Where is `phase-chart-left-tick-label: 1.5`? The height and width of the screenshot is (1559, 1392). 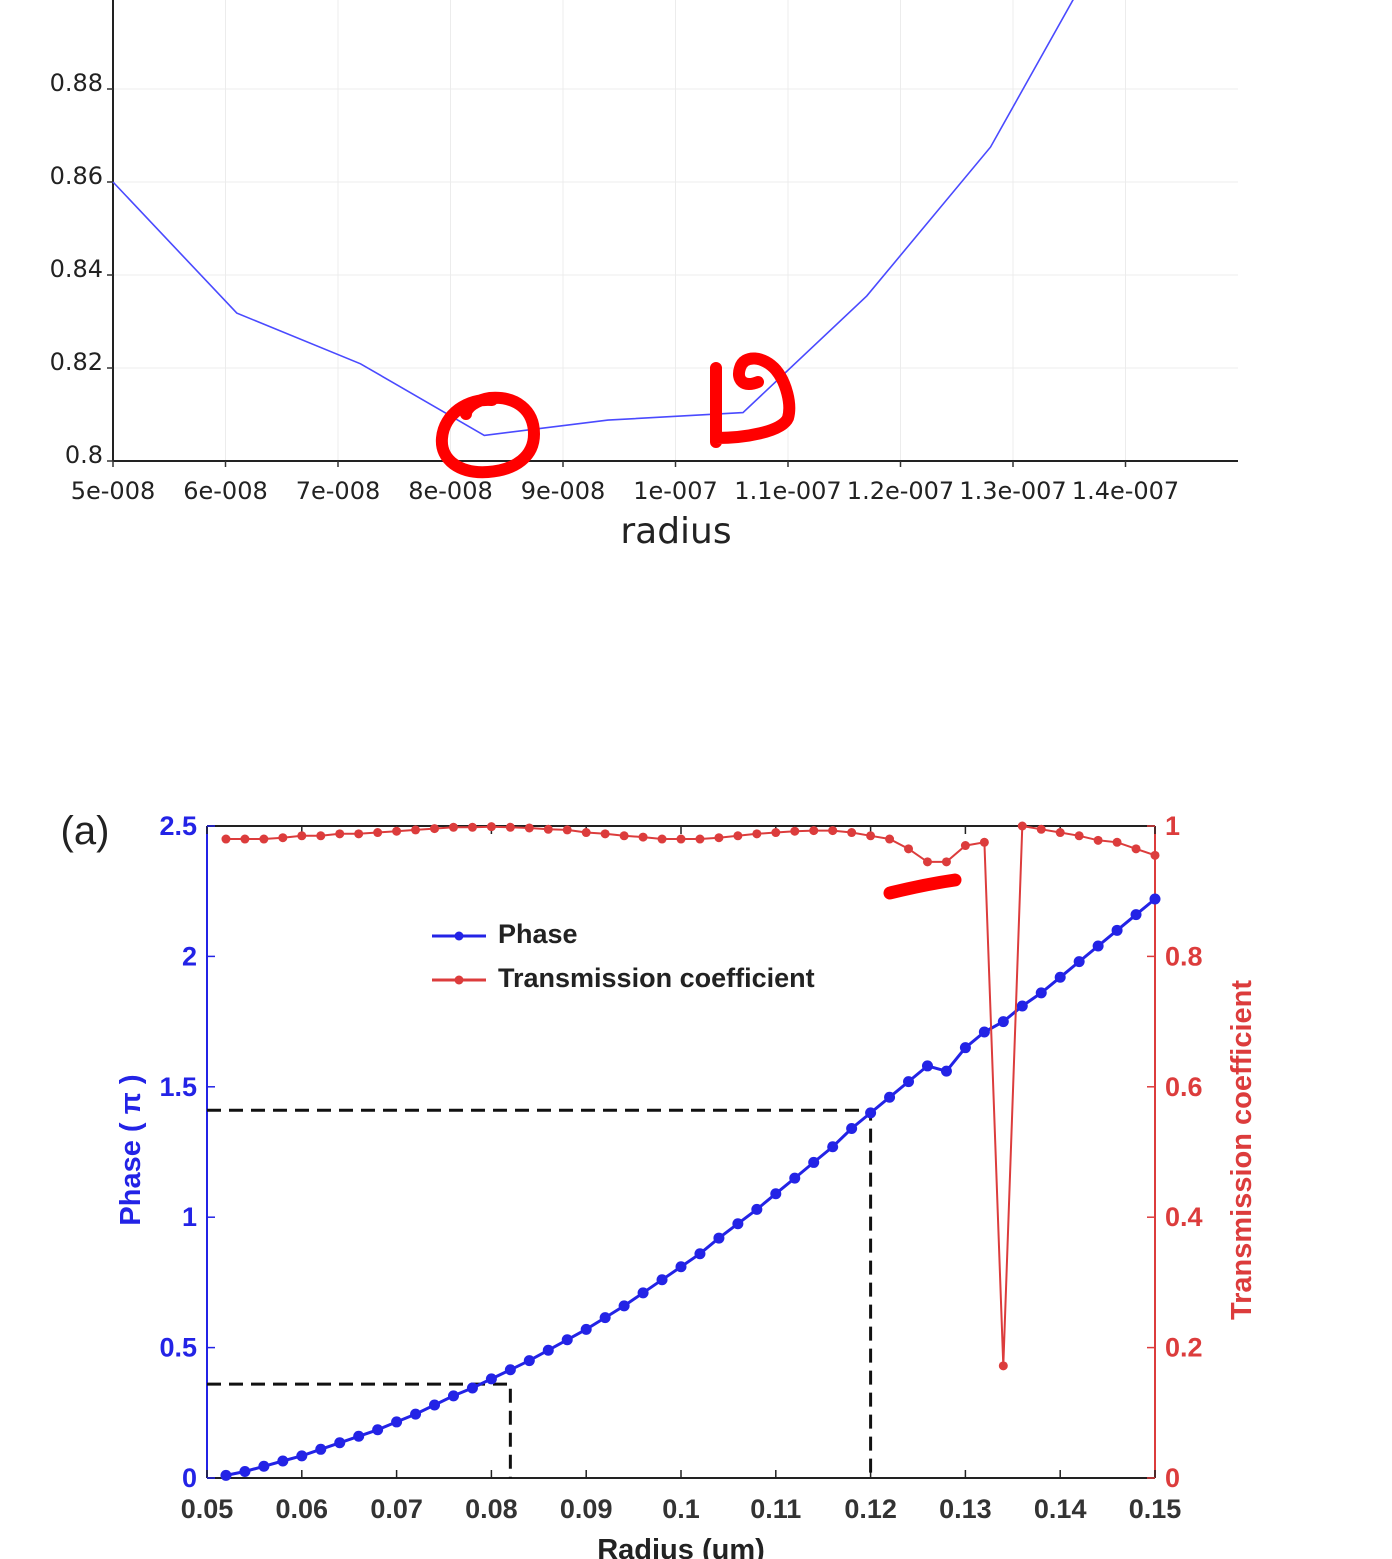
phase-chart-left-tick-label: 1.5 is located at coordinates (178, 1087).